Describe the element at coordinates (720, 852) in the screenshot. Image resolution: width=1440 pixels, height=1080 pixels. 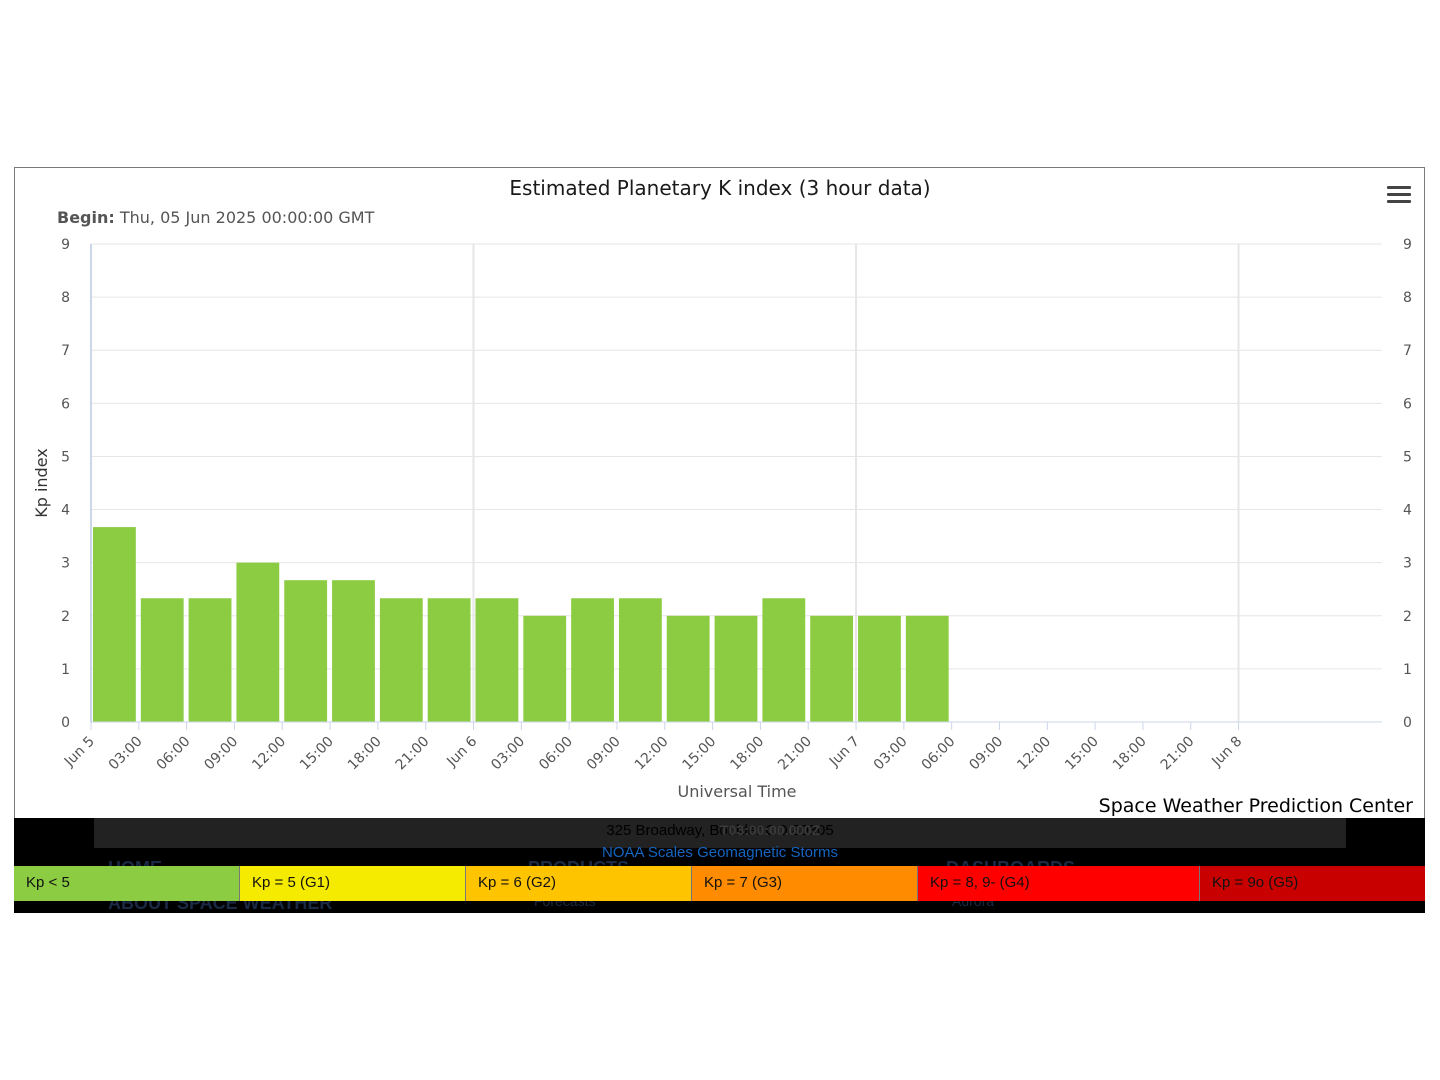
I see `scales-title: NOAA Scales Geomagnetic Storms` at that location.